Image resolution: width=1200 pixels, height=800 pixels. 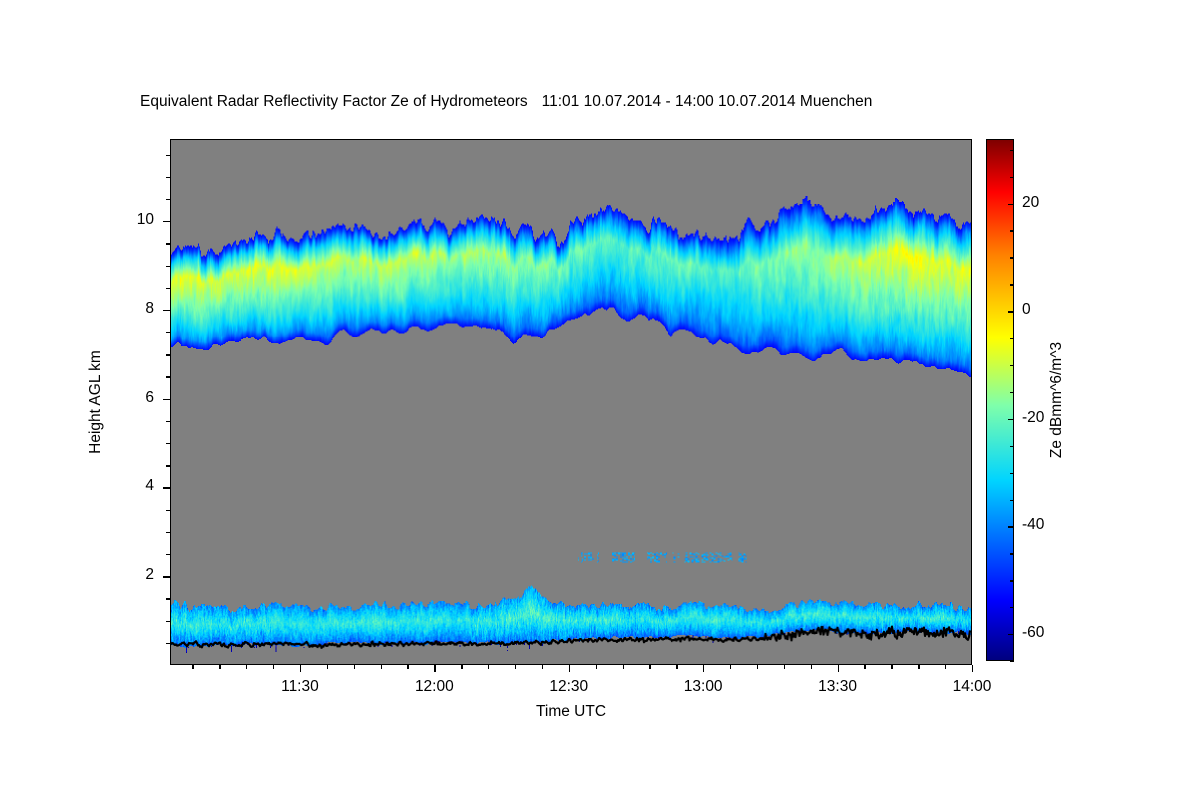 I want to click on y-axis-title: Height AGL km, so click(x=95, y=402).